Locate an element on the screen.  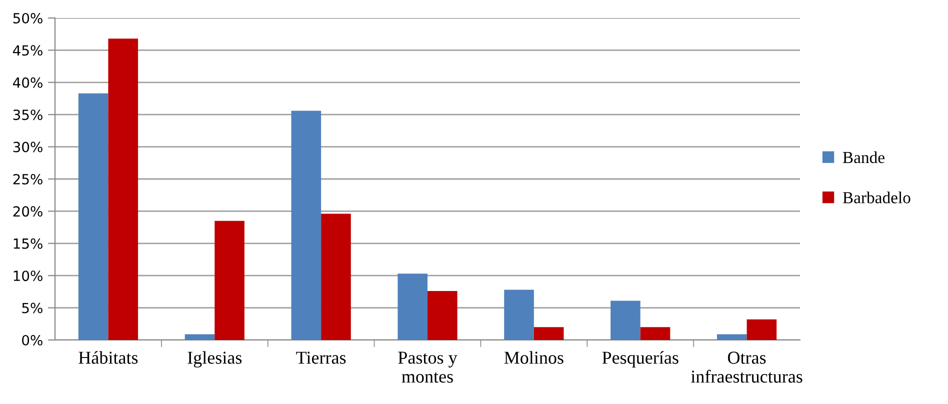
y-tick-label: 0% is located at coordinates (32, 340).